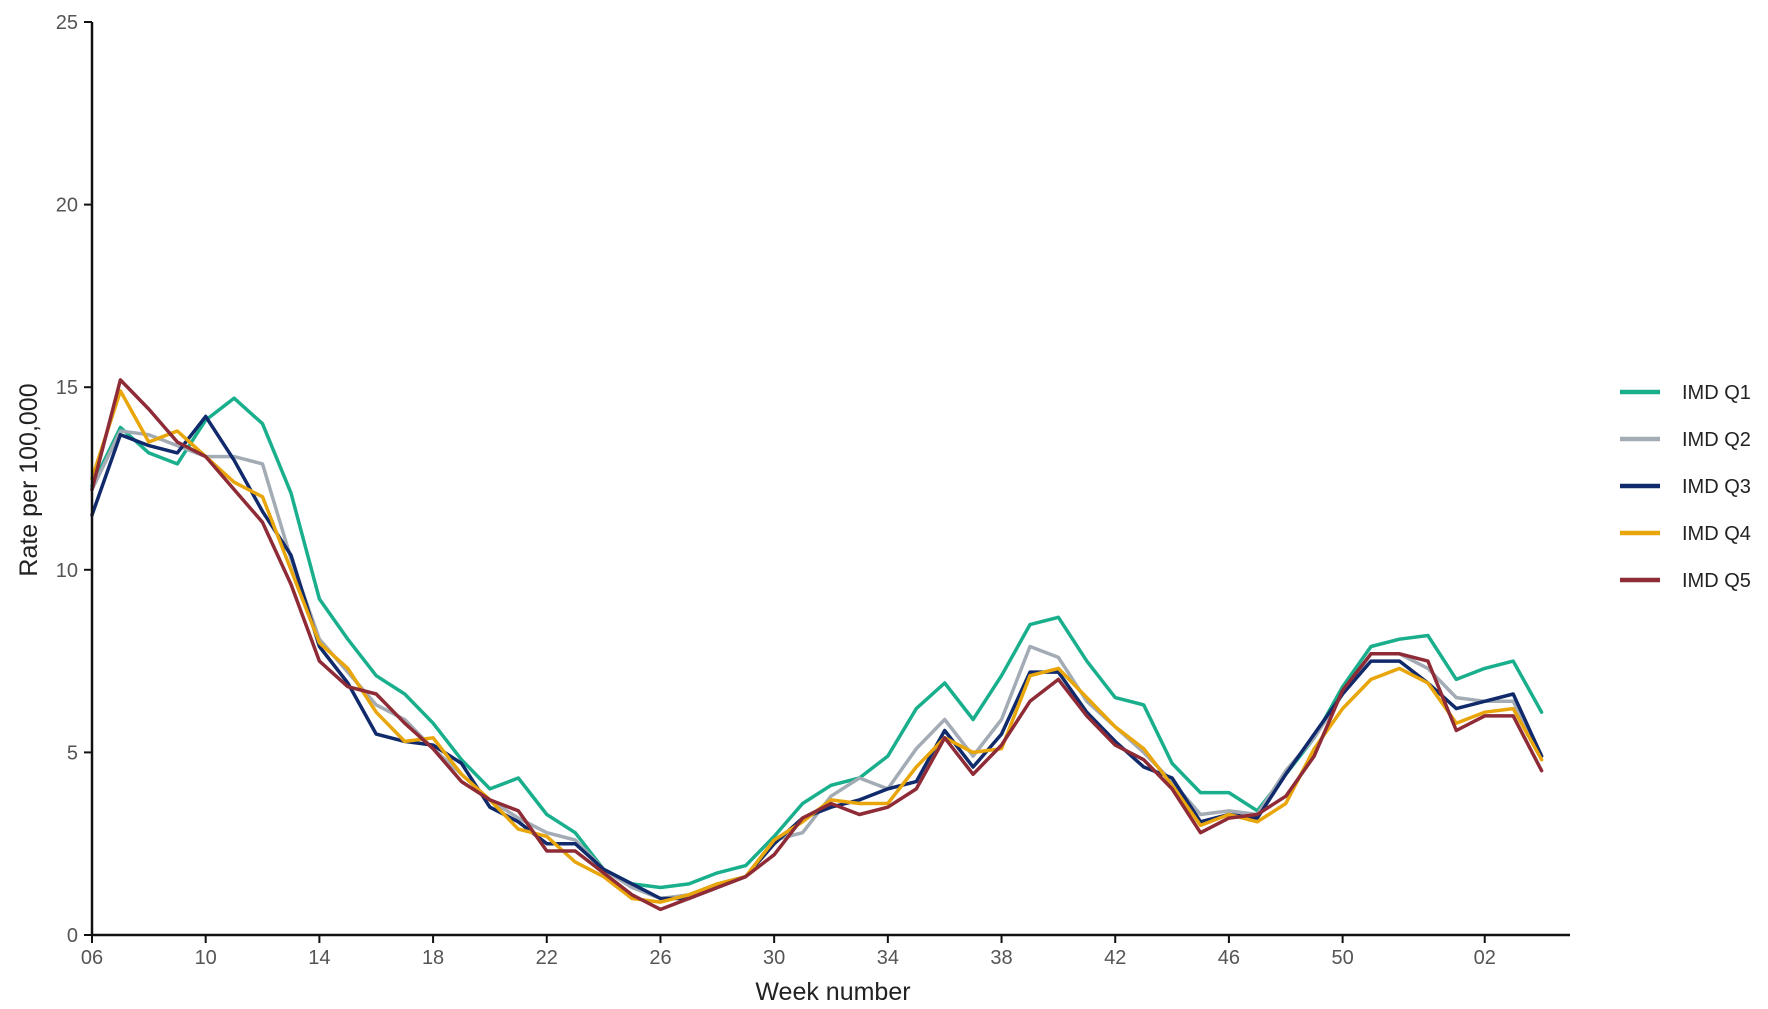 The image size is (1768, 1009). Describe the element at coordinates (67, 571) in the screenshot. I see `y-tick-label: 10` at that location.